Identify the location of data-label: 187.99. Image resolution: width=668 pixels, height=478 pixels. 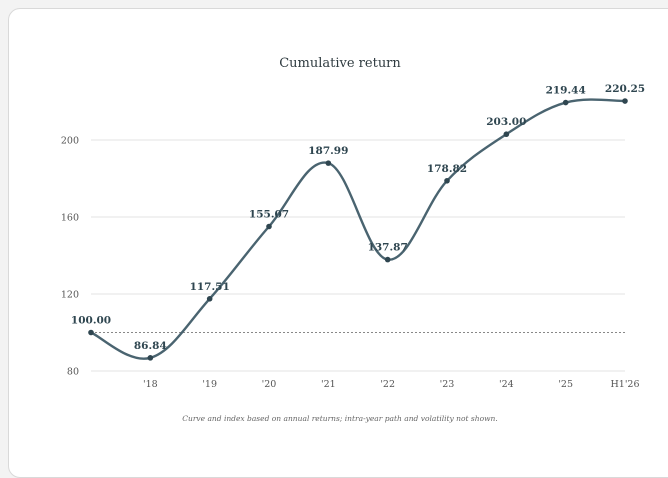
(328, 151).